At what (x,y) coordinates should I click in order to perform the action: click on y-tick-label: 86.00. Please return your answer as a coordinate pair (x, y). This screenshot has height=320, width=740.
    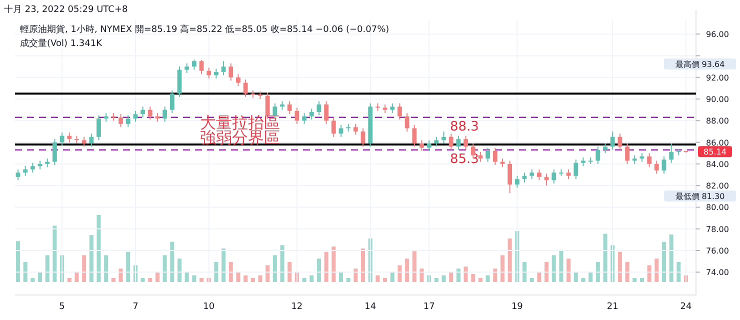
    Looking at the image, I should click on (717, 143).